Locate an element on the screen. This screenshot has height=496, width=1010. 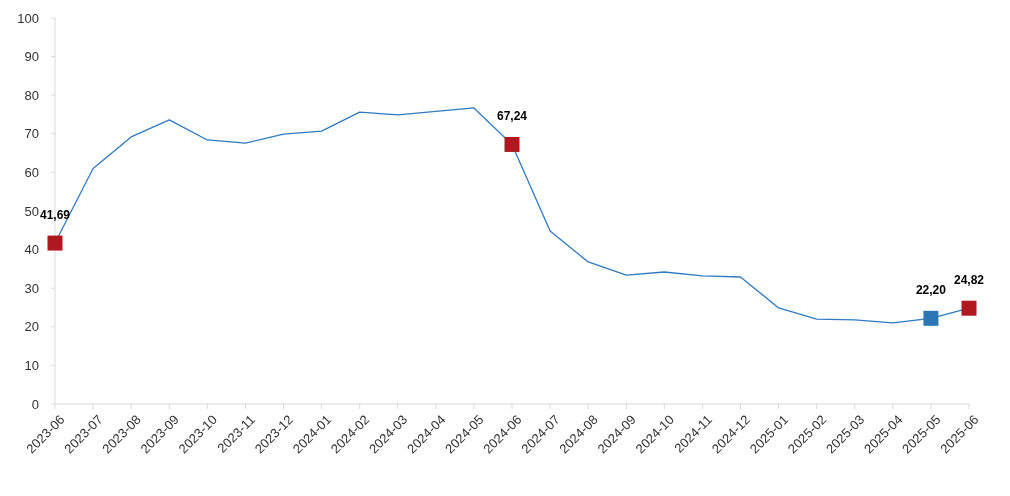
y-tick-label: 80 is located at coordinates (31, 95).